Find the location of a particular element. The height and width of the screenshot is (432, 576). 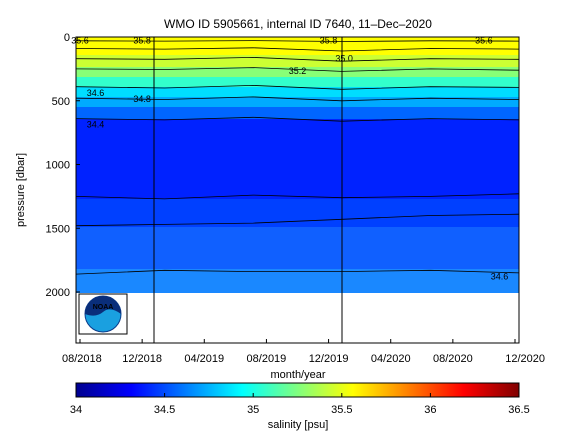

y-tick-label: 500 is located at coordinates (61, 102).